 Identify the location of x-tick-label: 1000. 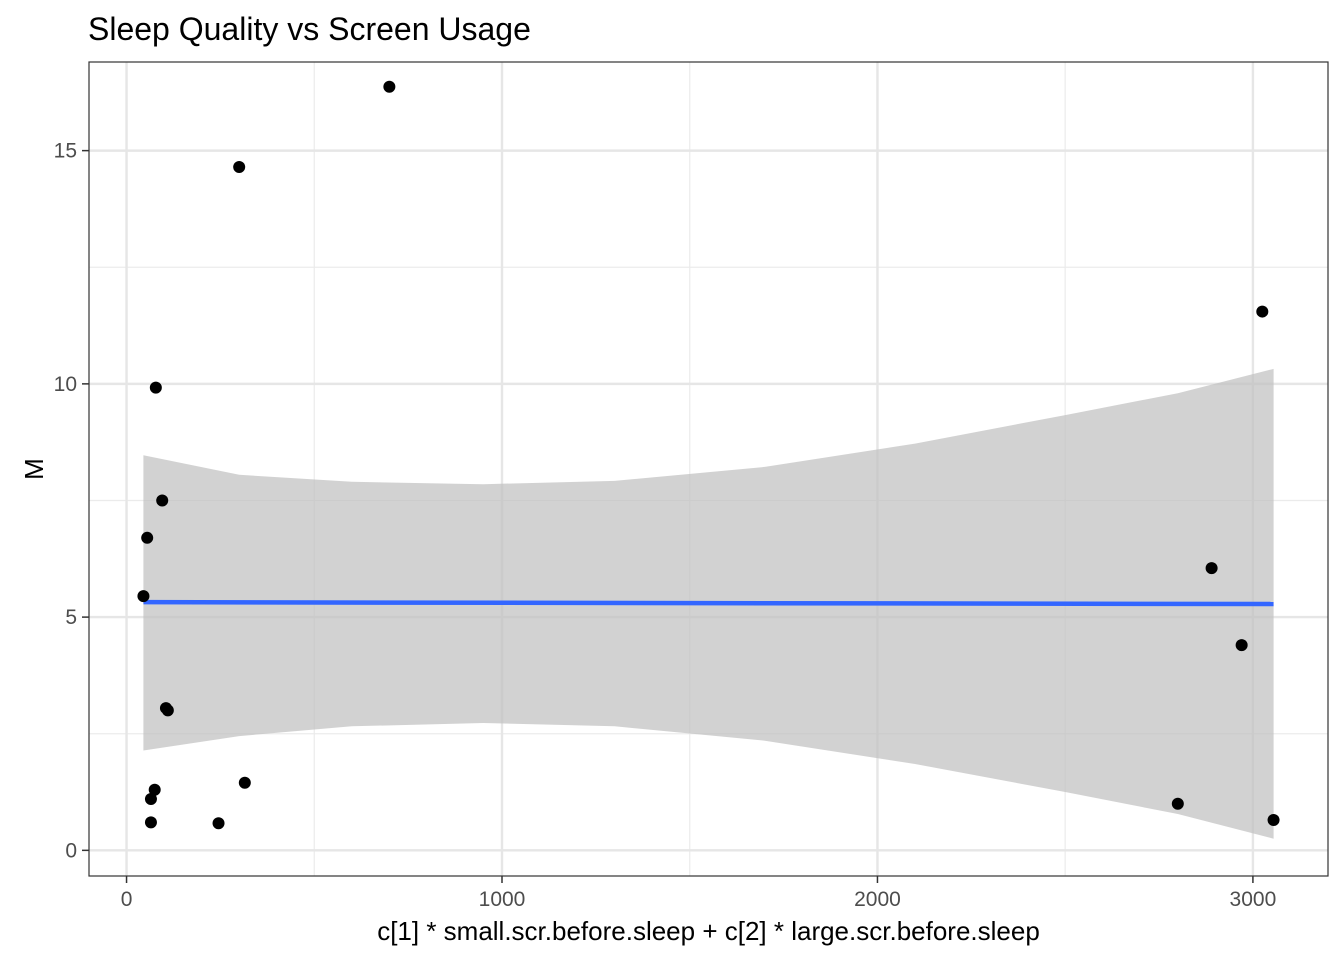
(502, 899).